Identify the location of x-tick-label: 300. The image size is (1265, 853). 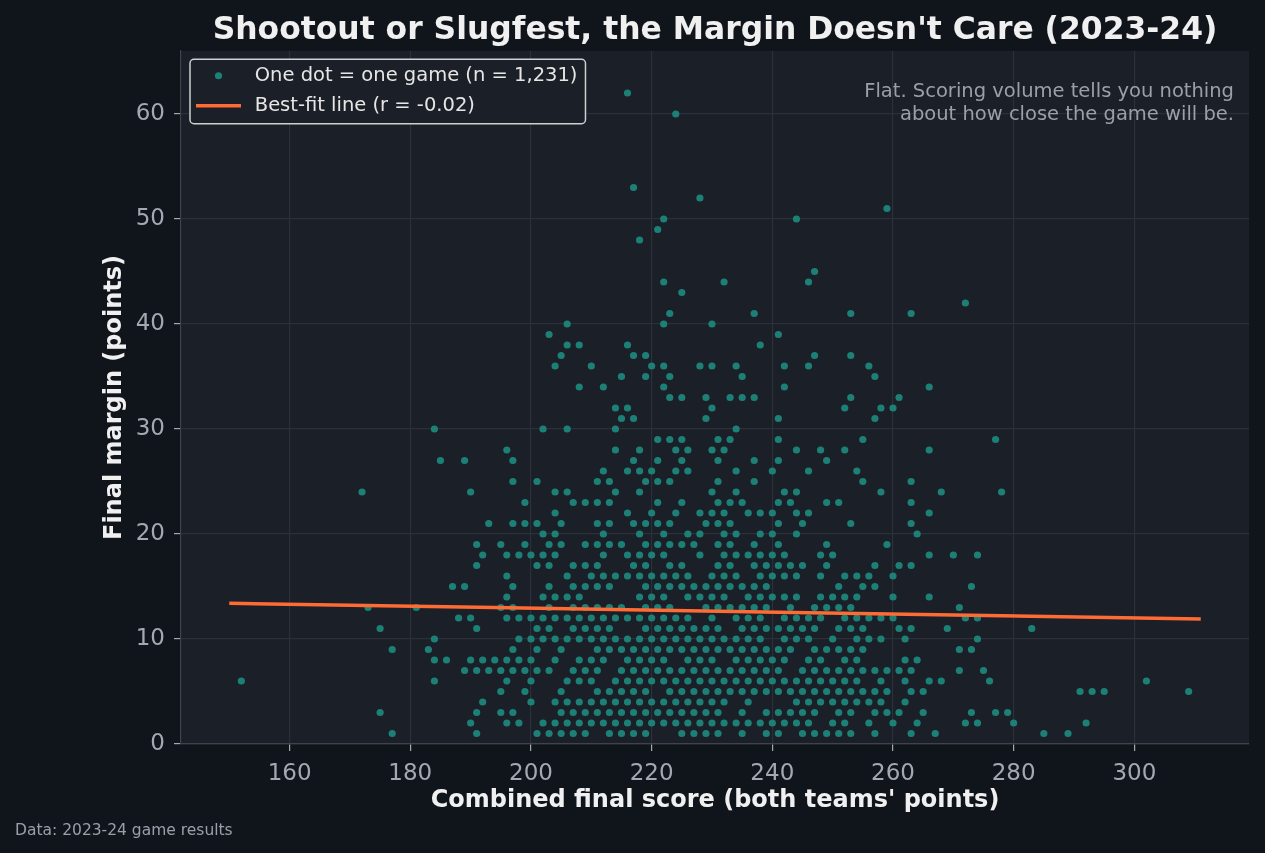
(1134, 771).